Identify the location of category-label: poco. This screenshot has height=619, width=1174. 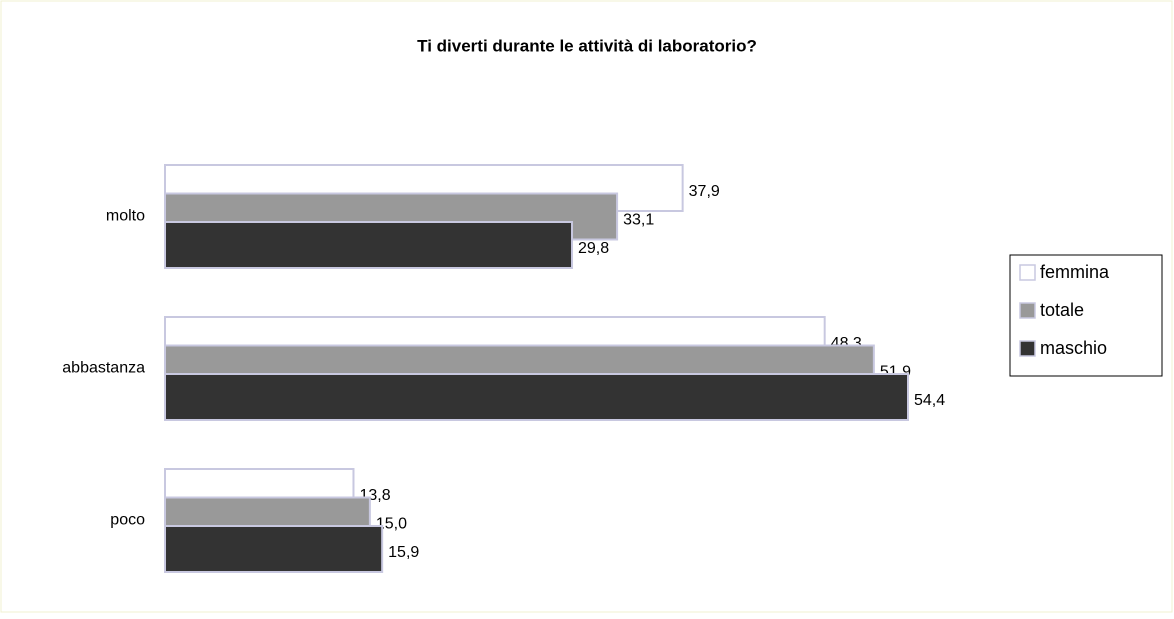
(127, 520).